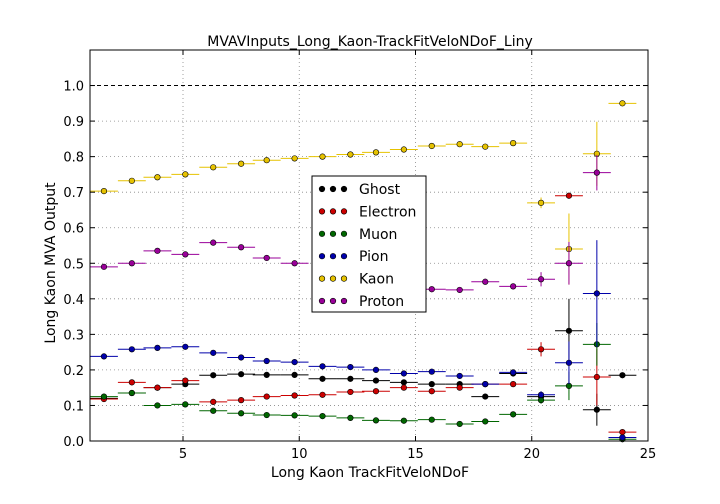 Image resolution: width=720 pixels, height=504 pixels. I want to click on y-tick-label: 1.0, so click(73, 87).